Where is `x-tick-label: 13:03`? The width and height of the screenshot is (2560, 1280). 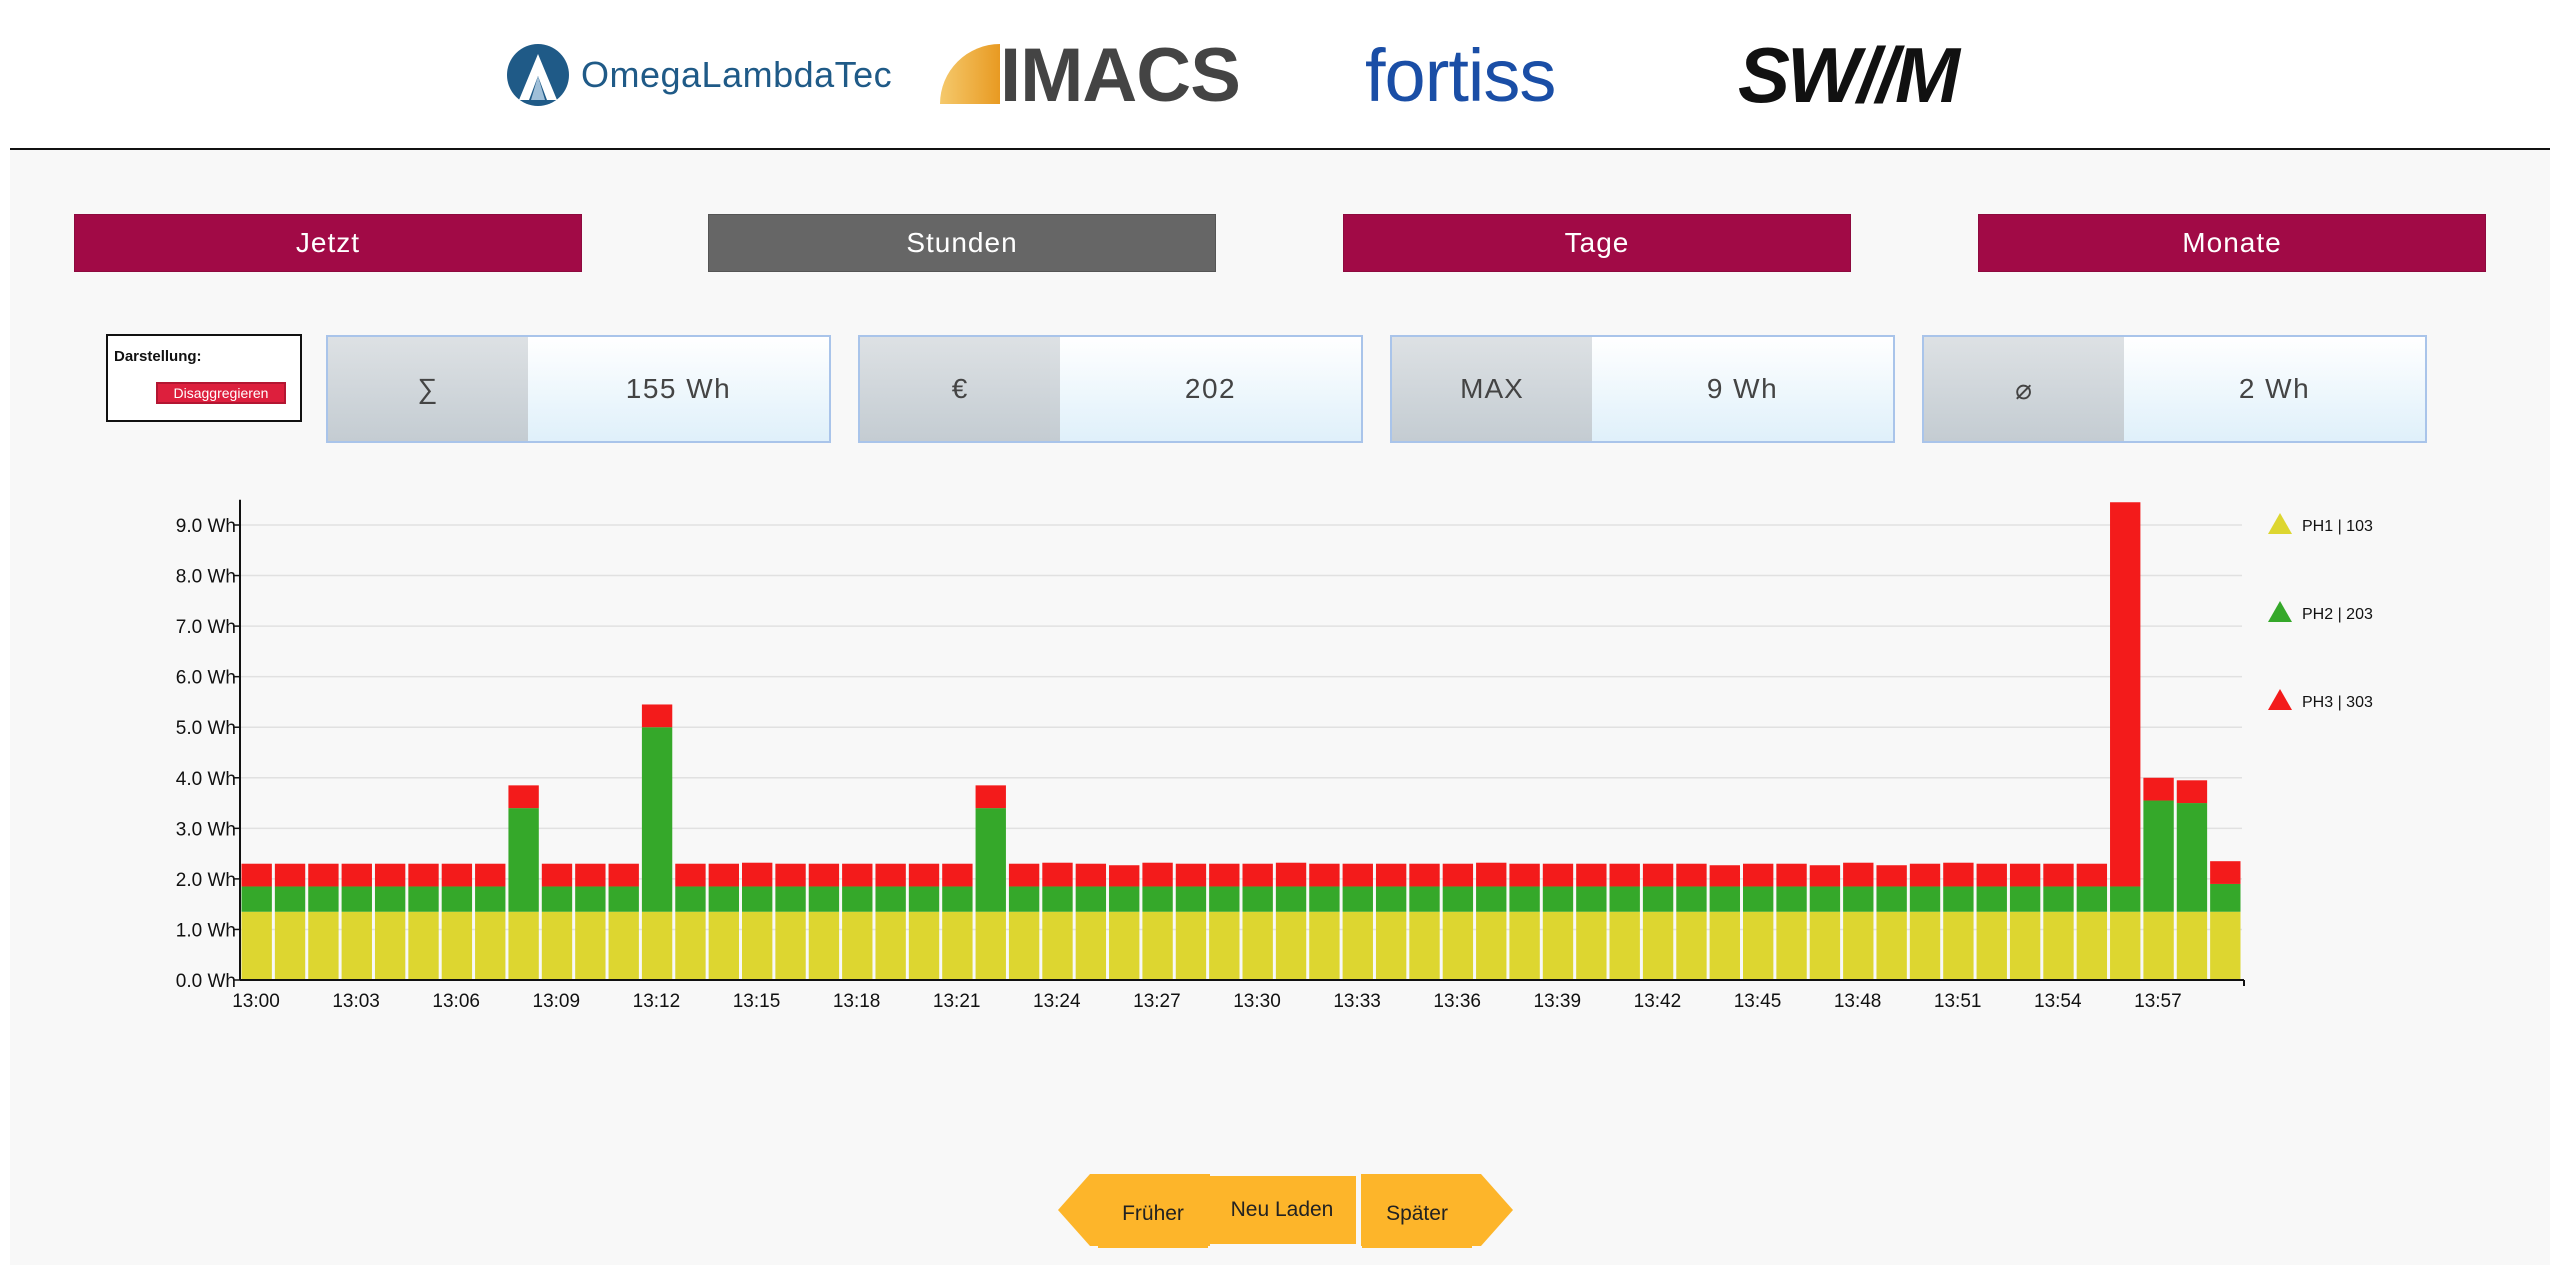
x-tick-label: 13:03 is located at coordinates (356, 1000).